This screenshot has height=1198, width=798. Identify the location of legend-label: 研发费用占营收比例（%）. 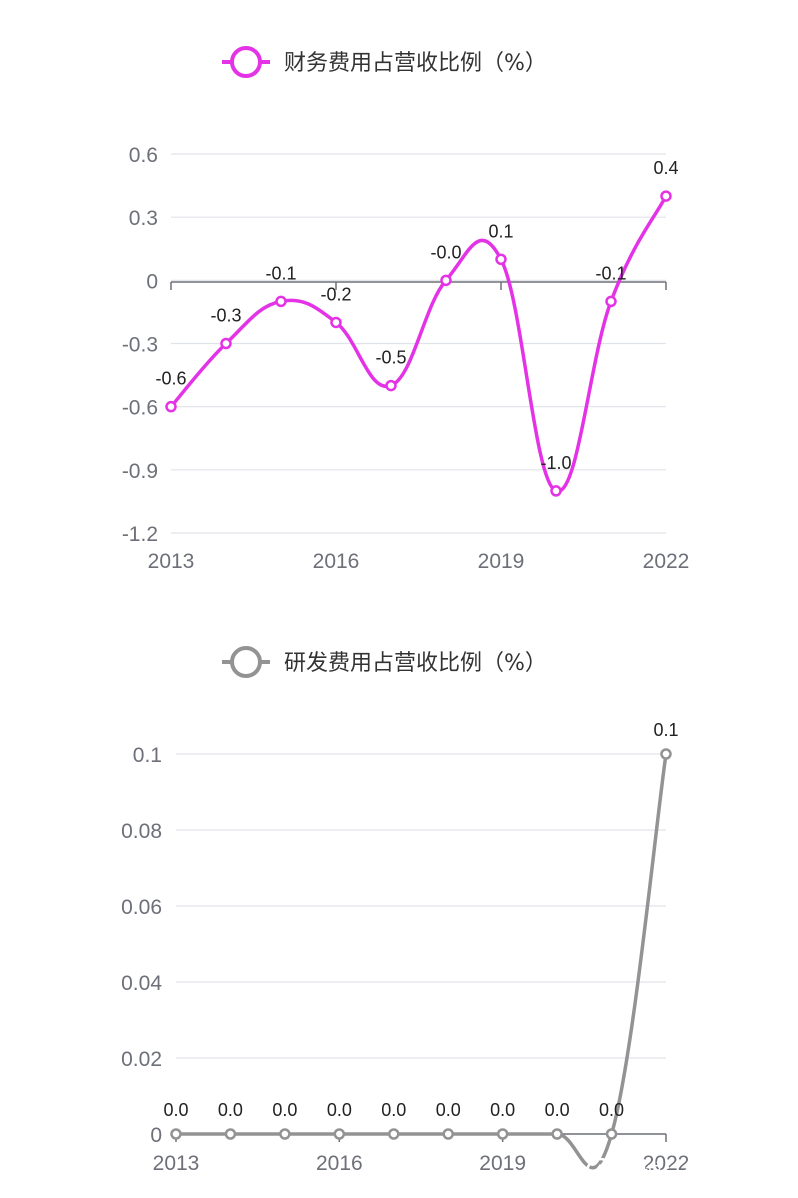
(415, 663).